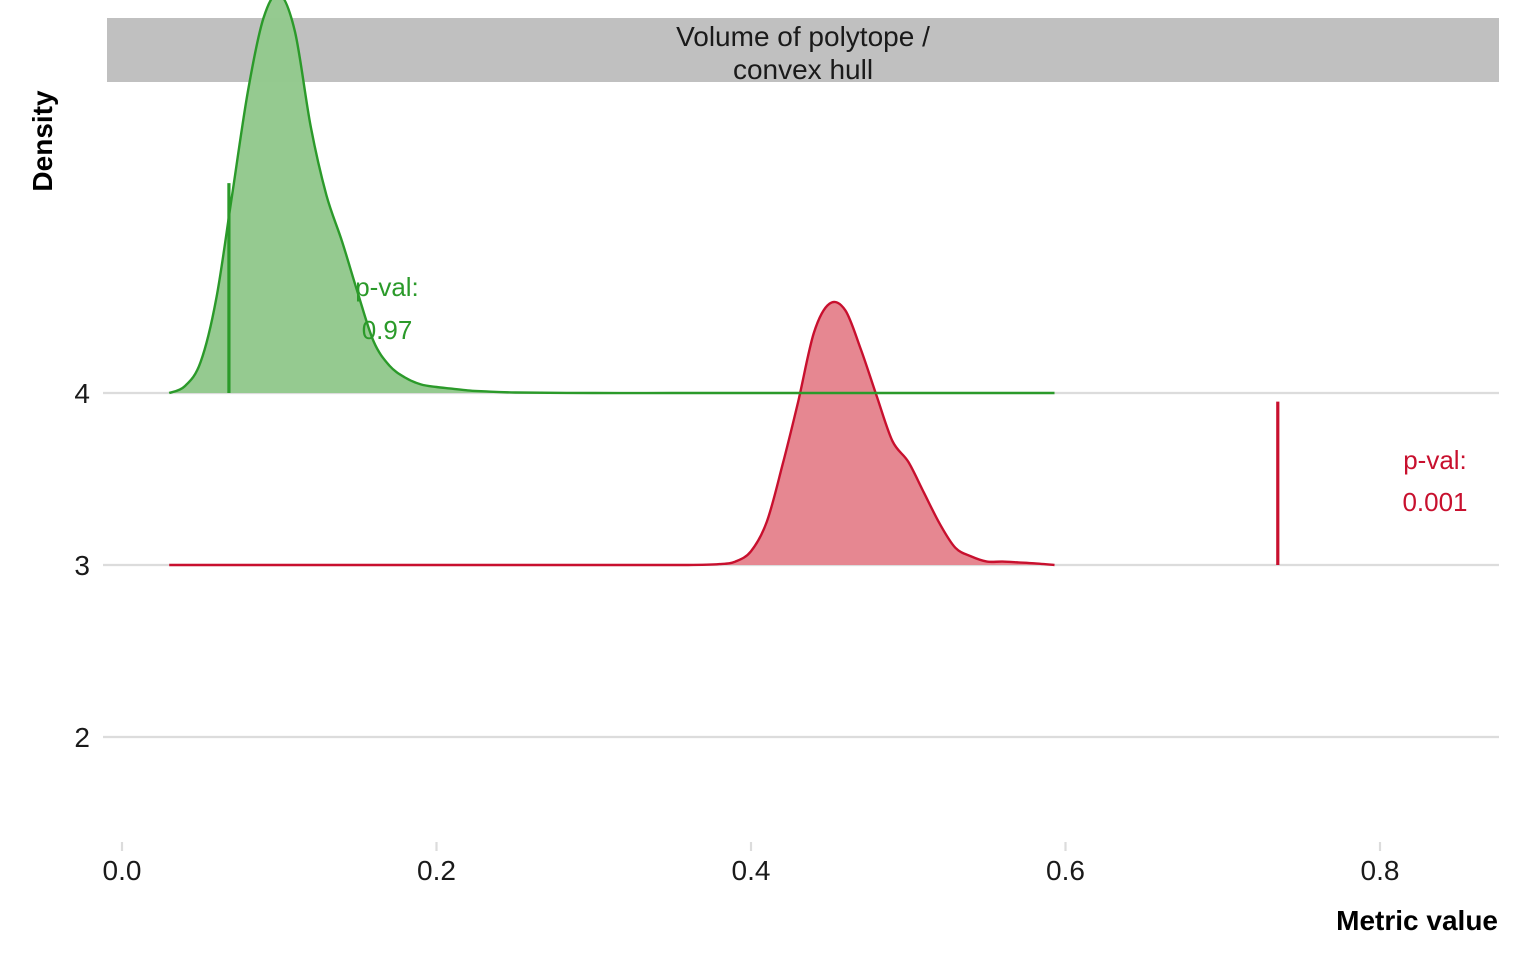 The image size is (1536, 960). Describe the element at coordinates (1380, 870) in the screenshot. I see `x-tick-label: 0.8` at that location.